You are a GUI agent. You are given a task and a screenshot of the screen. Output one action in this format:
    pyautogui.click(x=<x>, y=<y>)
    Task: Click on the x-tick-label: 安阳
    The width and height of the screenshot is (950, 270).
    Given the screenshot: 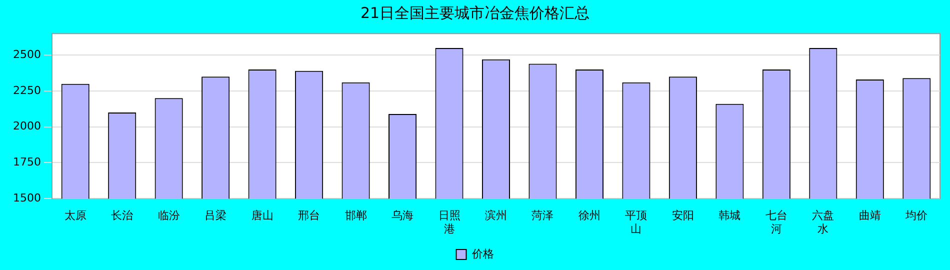 What is the action you would take?
    pyautogui.click(x=683, y=215)
    